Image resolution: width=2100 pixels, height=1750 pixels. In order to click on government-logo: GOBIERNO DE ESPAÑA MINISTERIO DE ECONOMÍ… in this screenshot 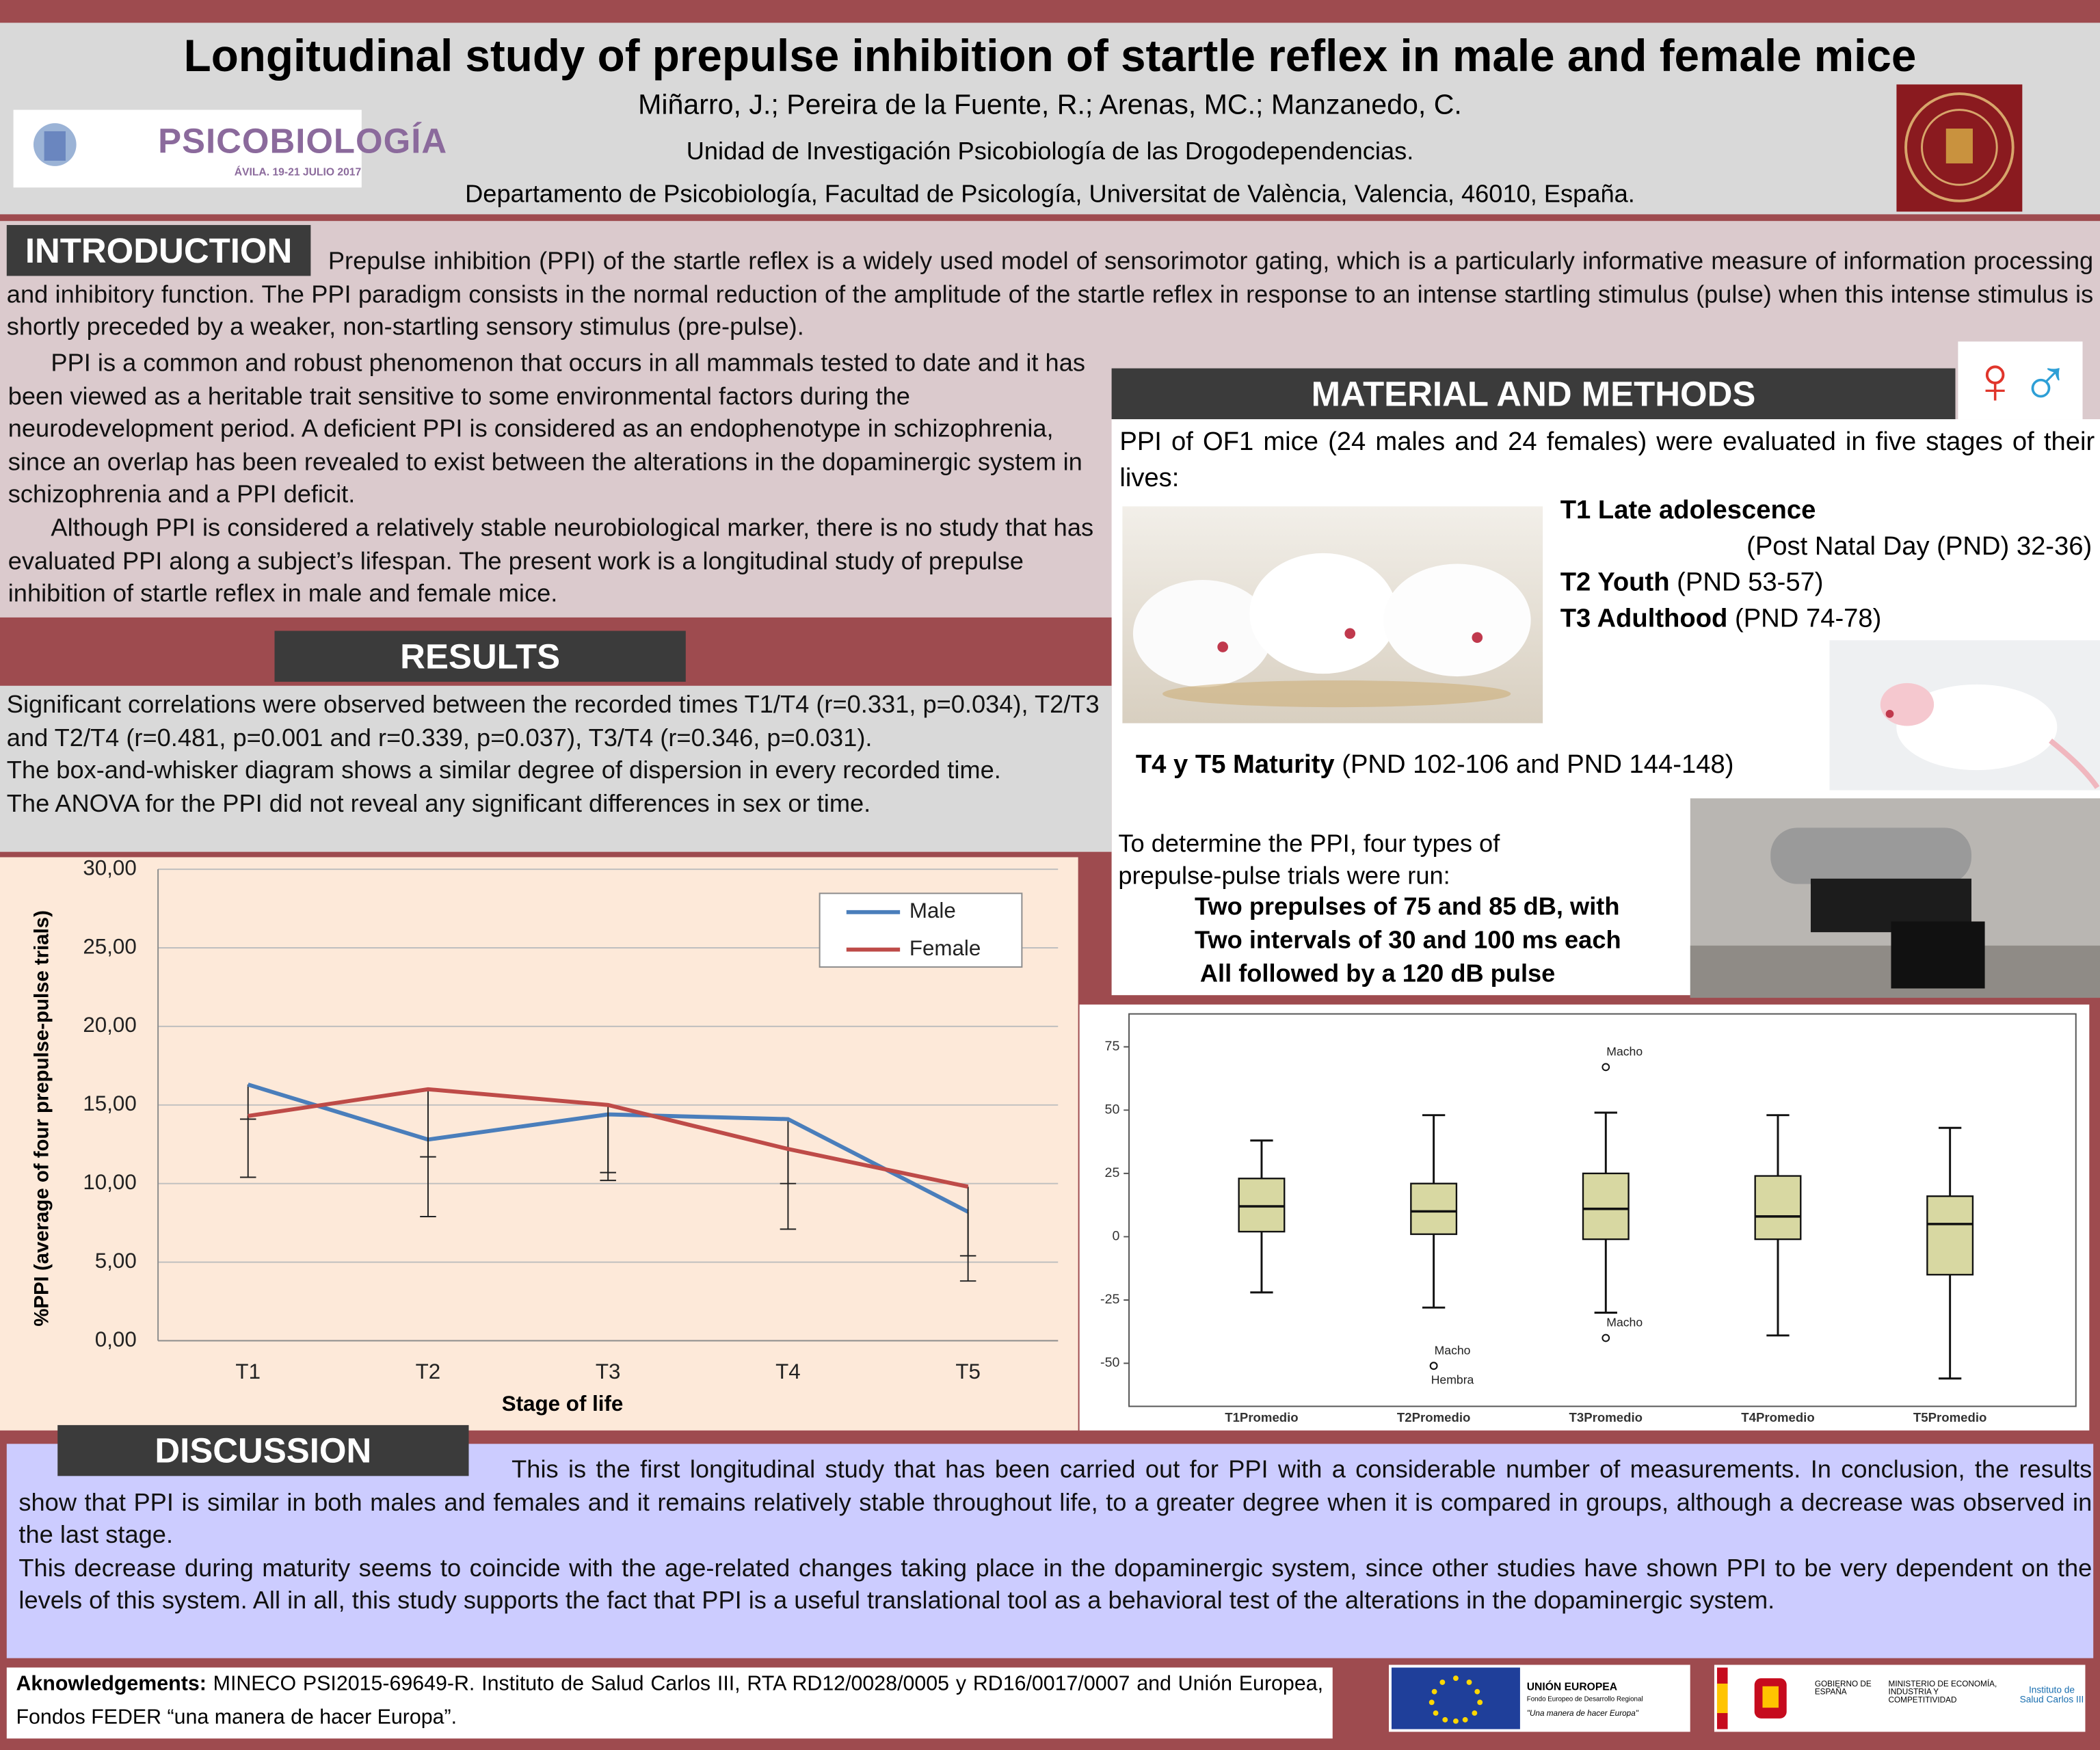, I will do `click(1900, 1698)`.